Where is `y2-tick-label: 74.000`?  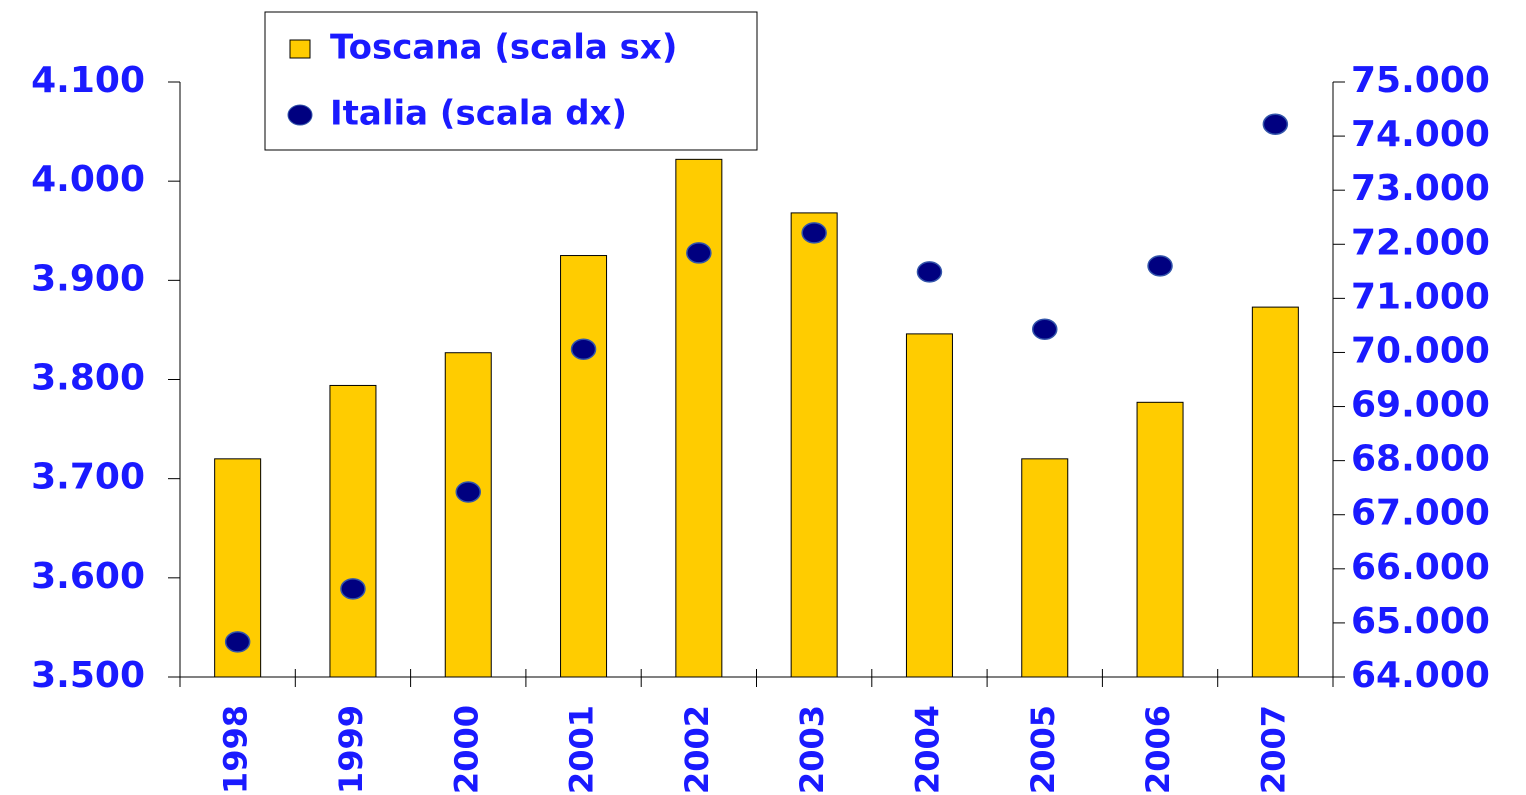 y2-tick-label: 74.000 is located at coordinates (1420, 134).